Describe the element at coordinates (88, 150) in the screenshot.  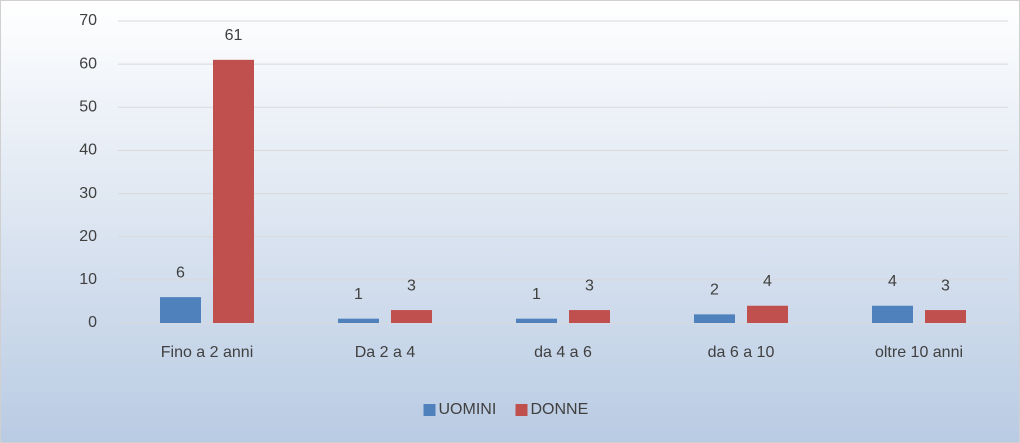
I see `y-tick-label: 40` at that location.